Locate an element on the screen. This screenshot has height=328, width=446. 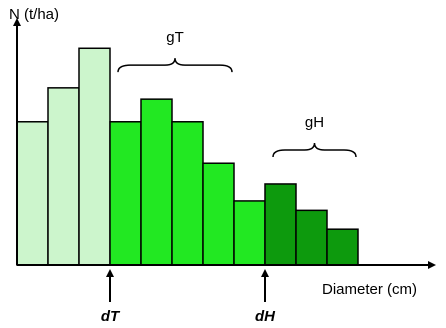
brace-label-gH: gH is located at coordinates (314, 122).